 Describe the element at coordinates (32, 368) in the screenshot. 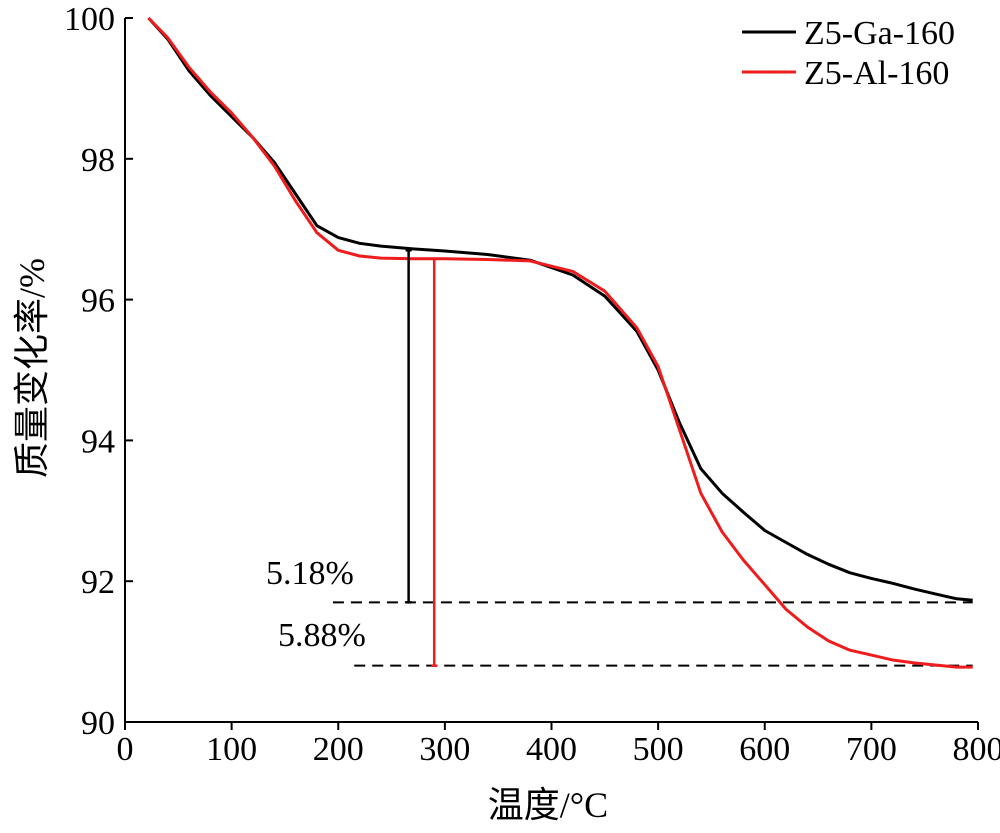

I see `y-axis-label: 质量变化率/%` at that location.